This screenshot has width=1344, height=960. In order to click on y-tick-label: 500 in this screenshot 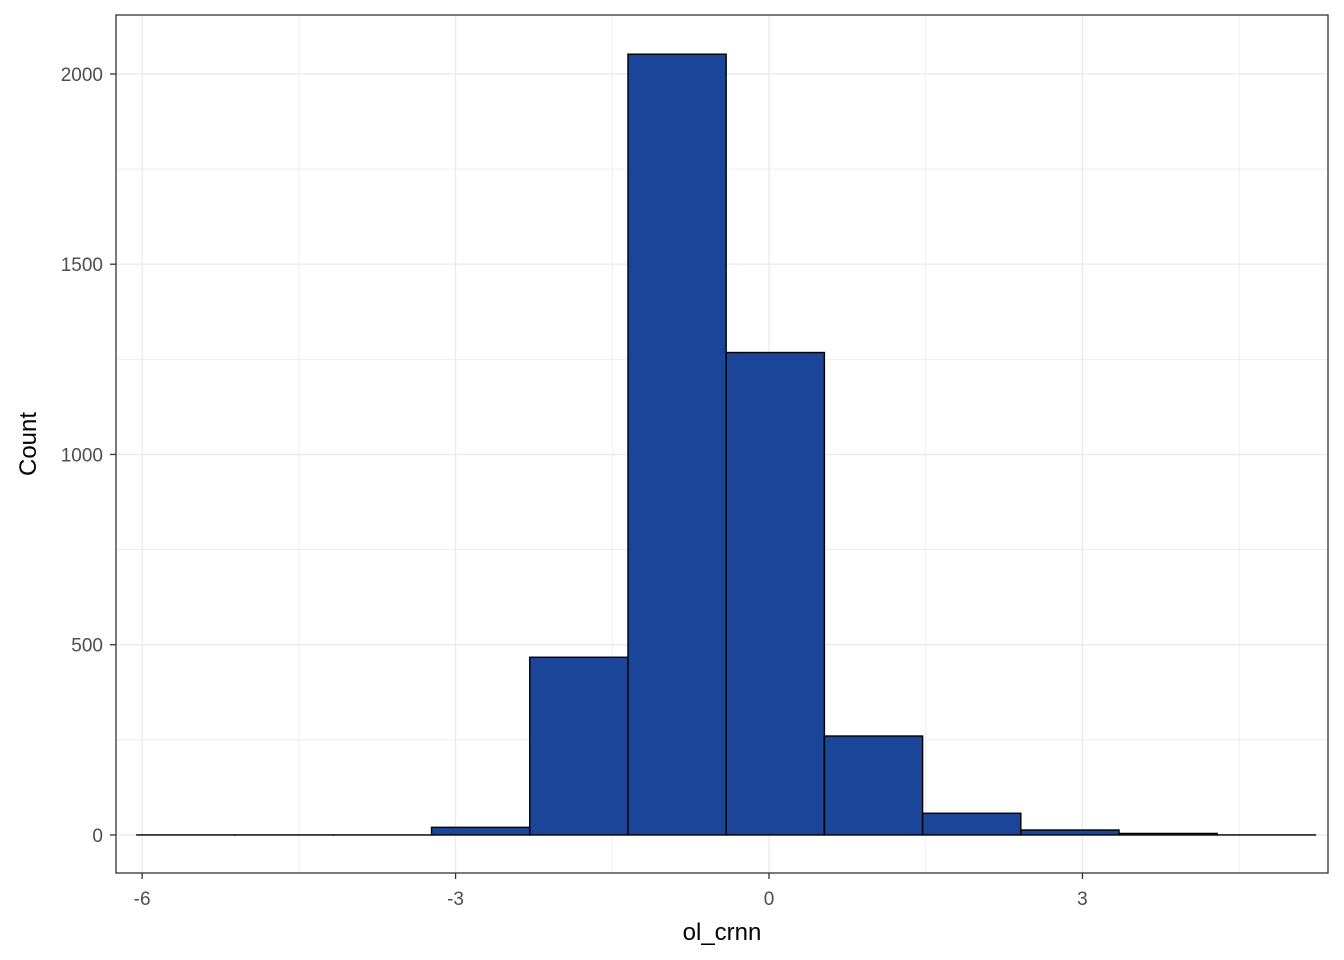, I will do `click(87, 646)`.